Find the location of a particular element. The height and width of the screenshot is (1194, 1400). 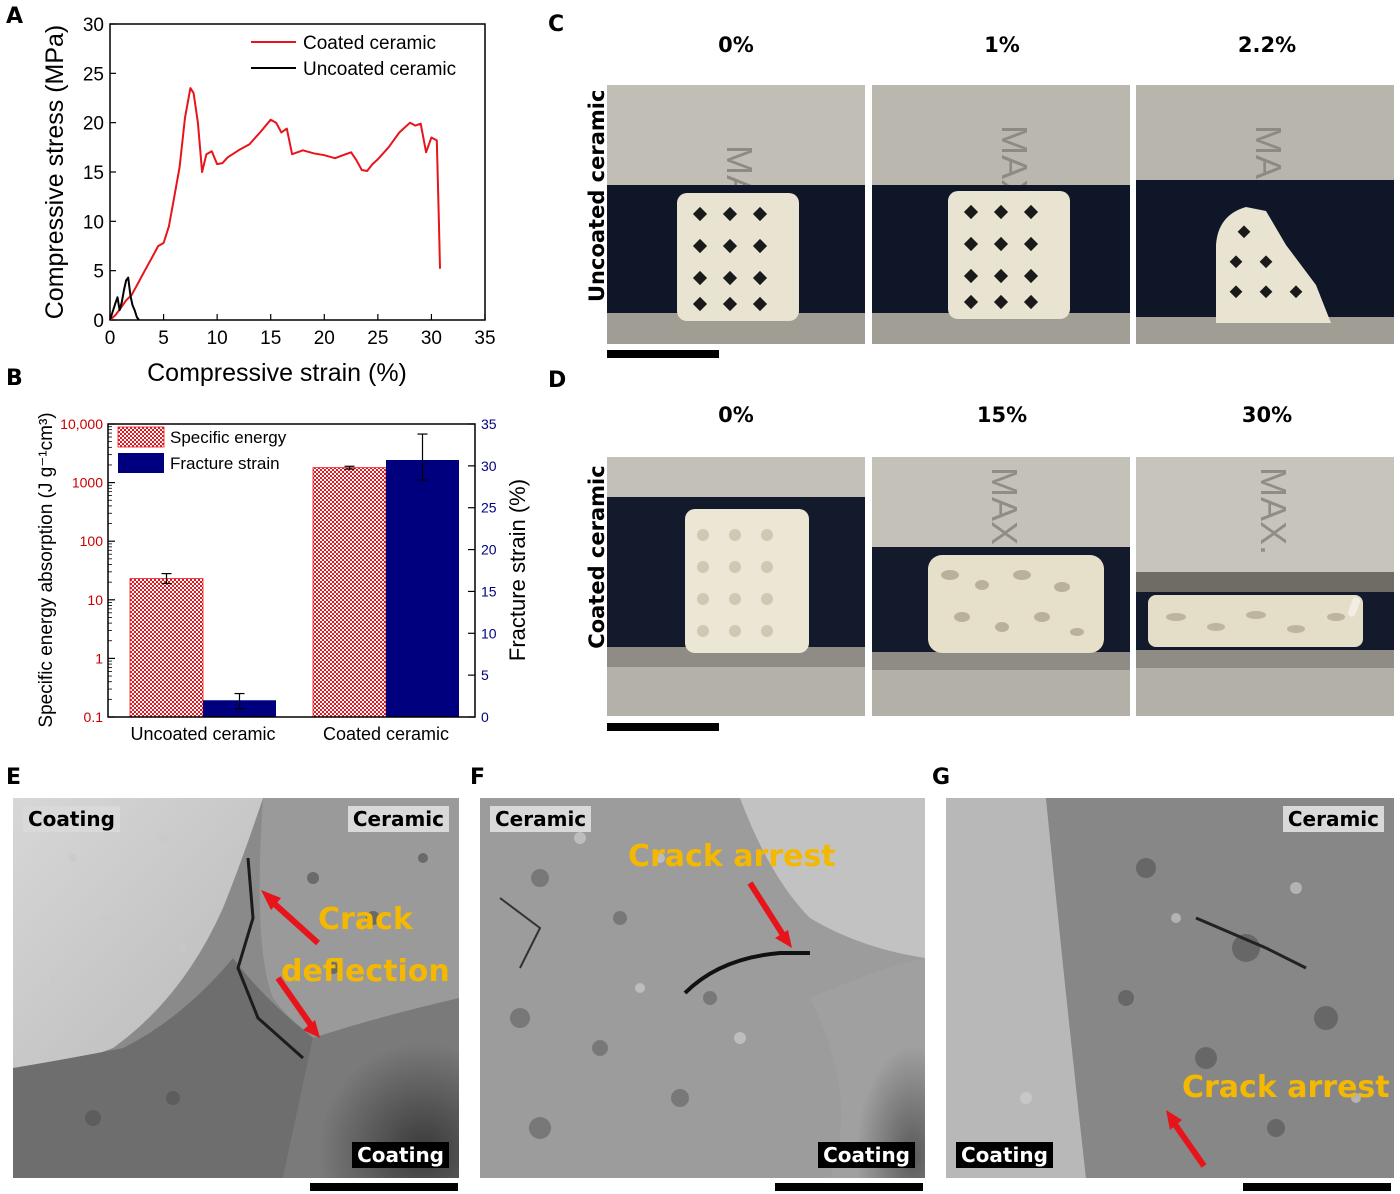

left-tick-label: 10 is located at coordinates (95, 600).